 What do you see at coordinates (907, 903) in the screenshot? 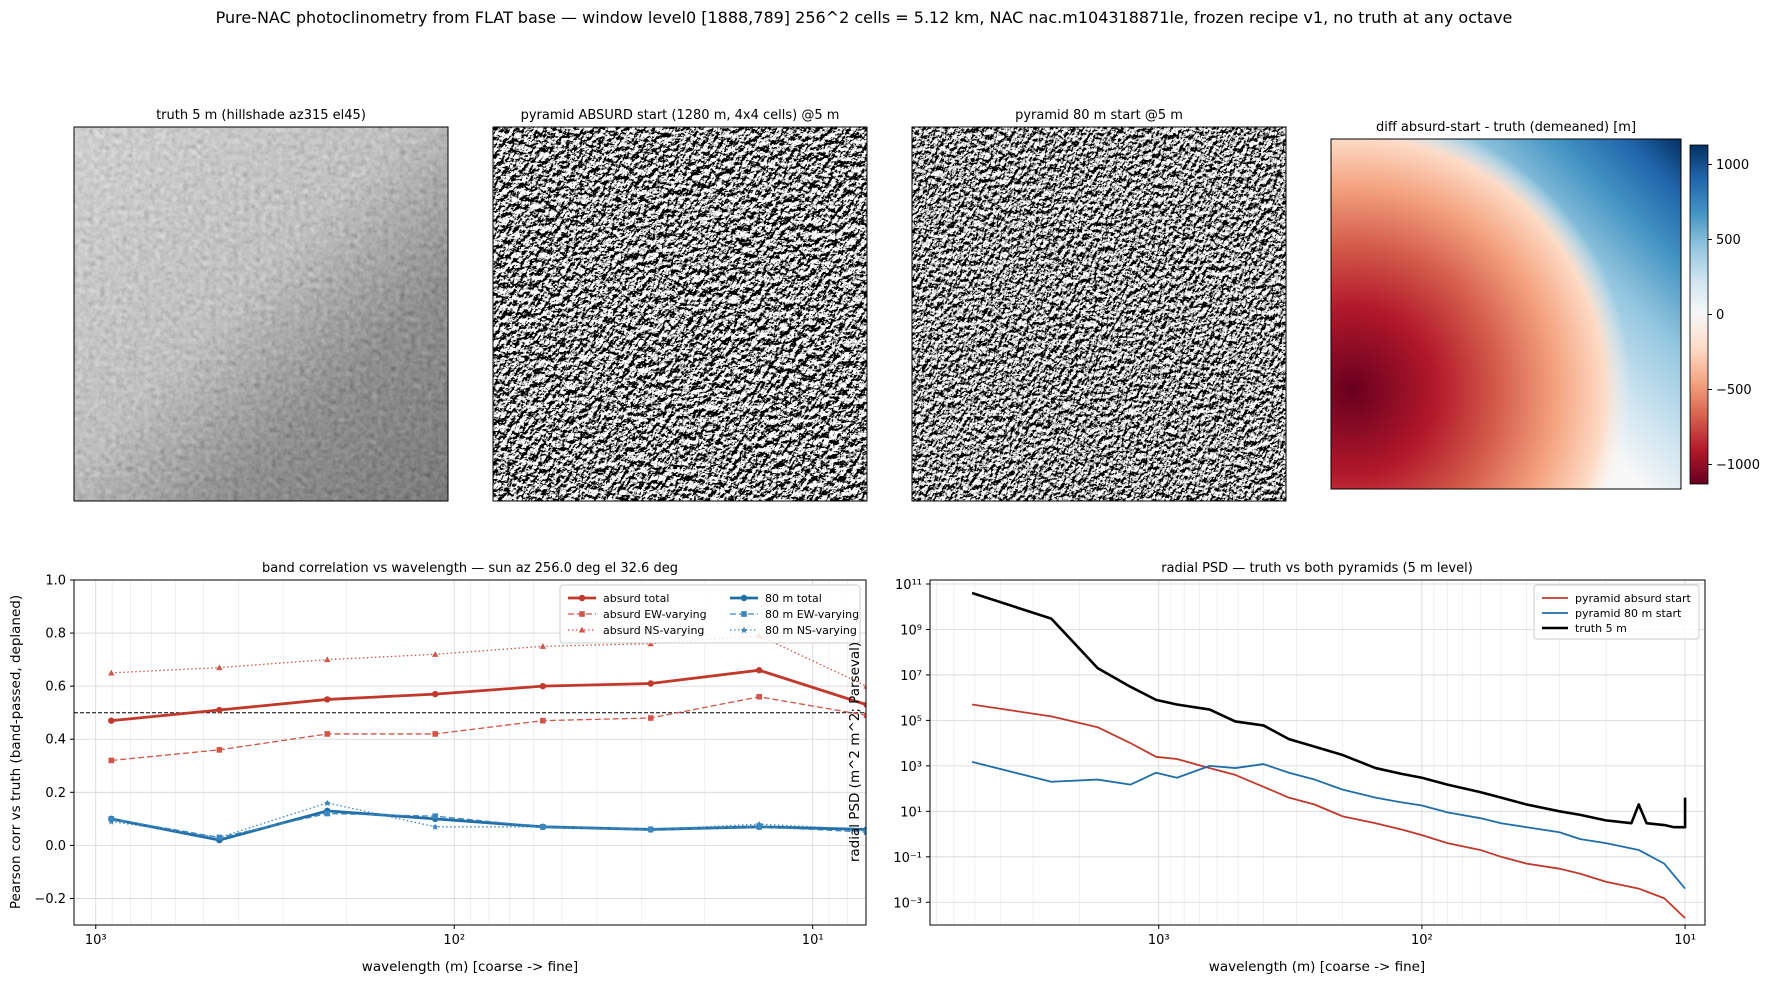
I see `psd-y-tick-label: 10⁻³` at bounding box center [907, 903].